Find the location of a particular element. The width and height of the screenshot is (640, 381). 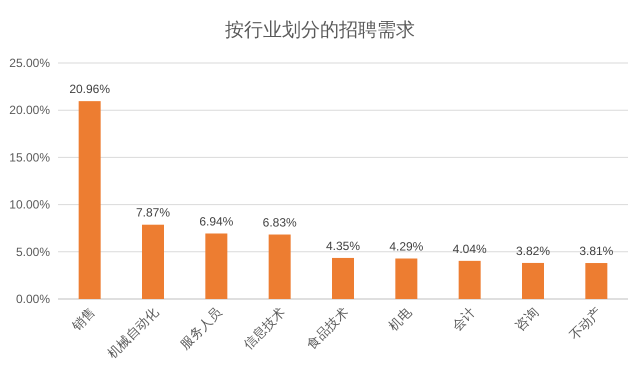

x-tick-label: 会计 is located at coordinates (463, 319).